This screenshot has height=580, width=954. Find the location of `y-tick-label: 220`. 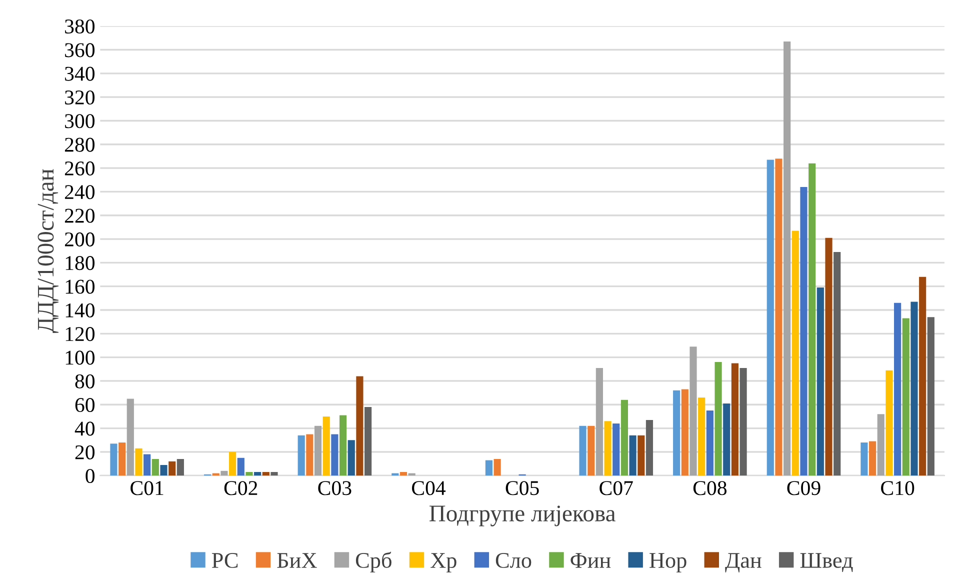

y-tick-label: 220 is located at coordinates (79, 215).